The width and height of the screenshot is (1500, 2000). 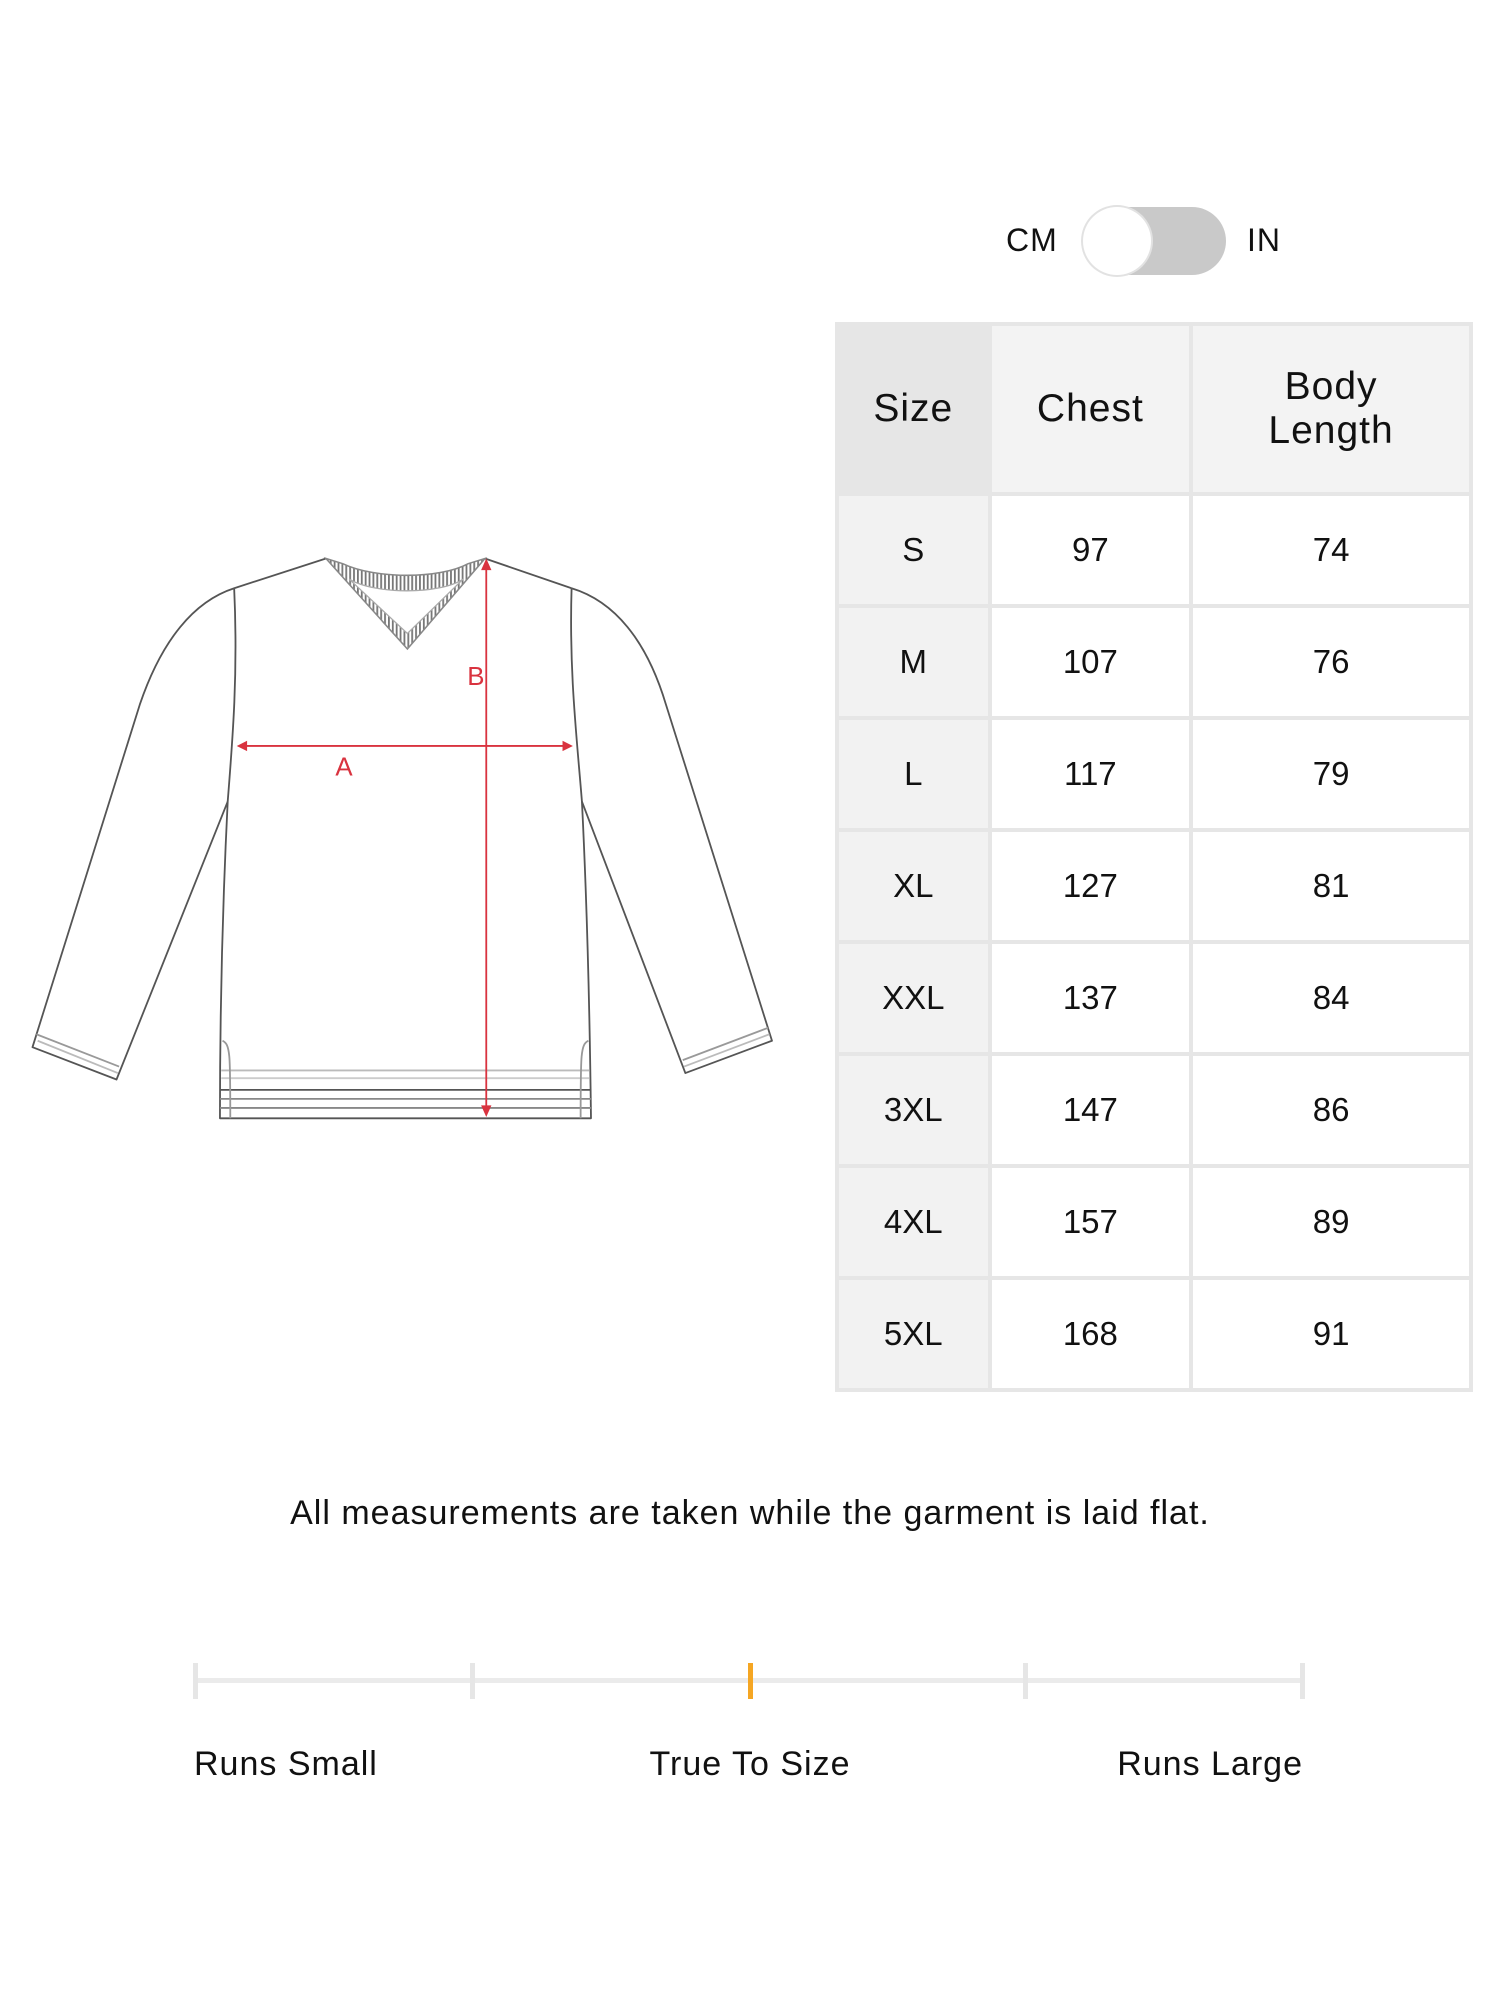 I want to click on cell-chest: 137, so click(x=1090, y=998).